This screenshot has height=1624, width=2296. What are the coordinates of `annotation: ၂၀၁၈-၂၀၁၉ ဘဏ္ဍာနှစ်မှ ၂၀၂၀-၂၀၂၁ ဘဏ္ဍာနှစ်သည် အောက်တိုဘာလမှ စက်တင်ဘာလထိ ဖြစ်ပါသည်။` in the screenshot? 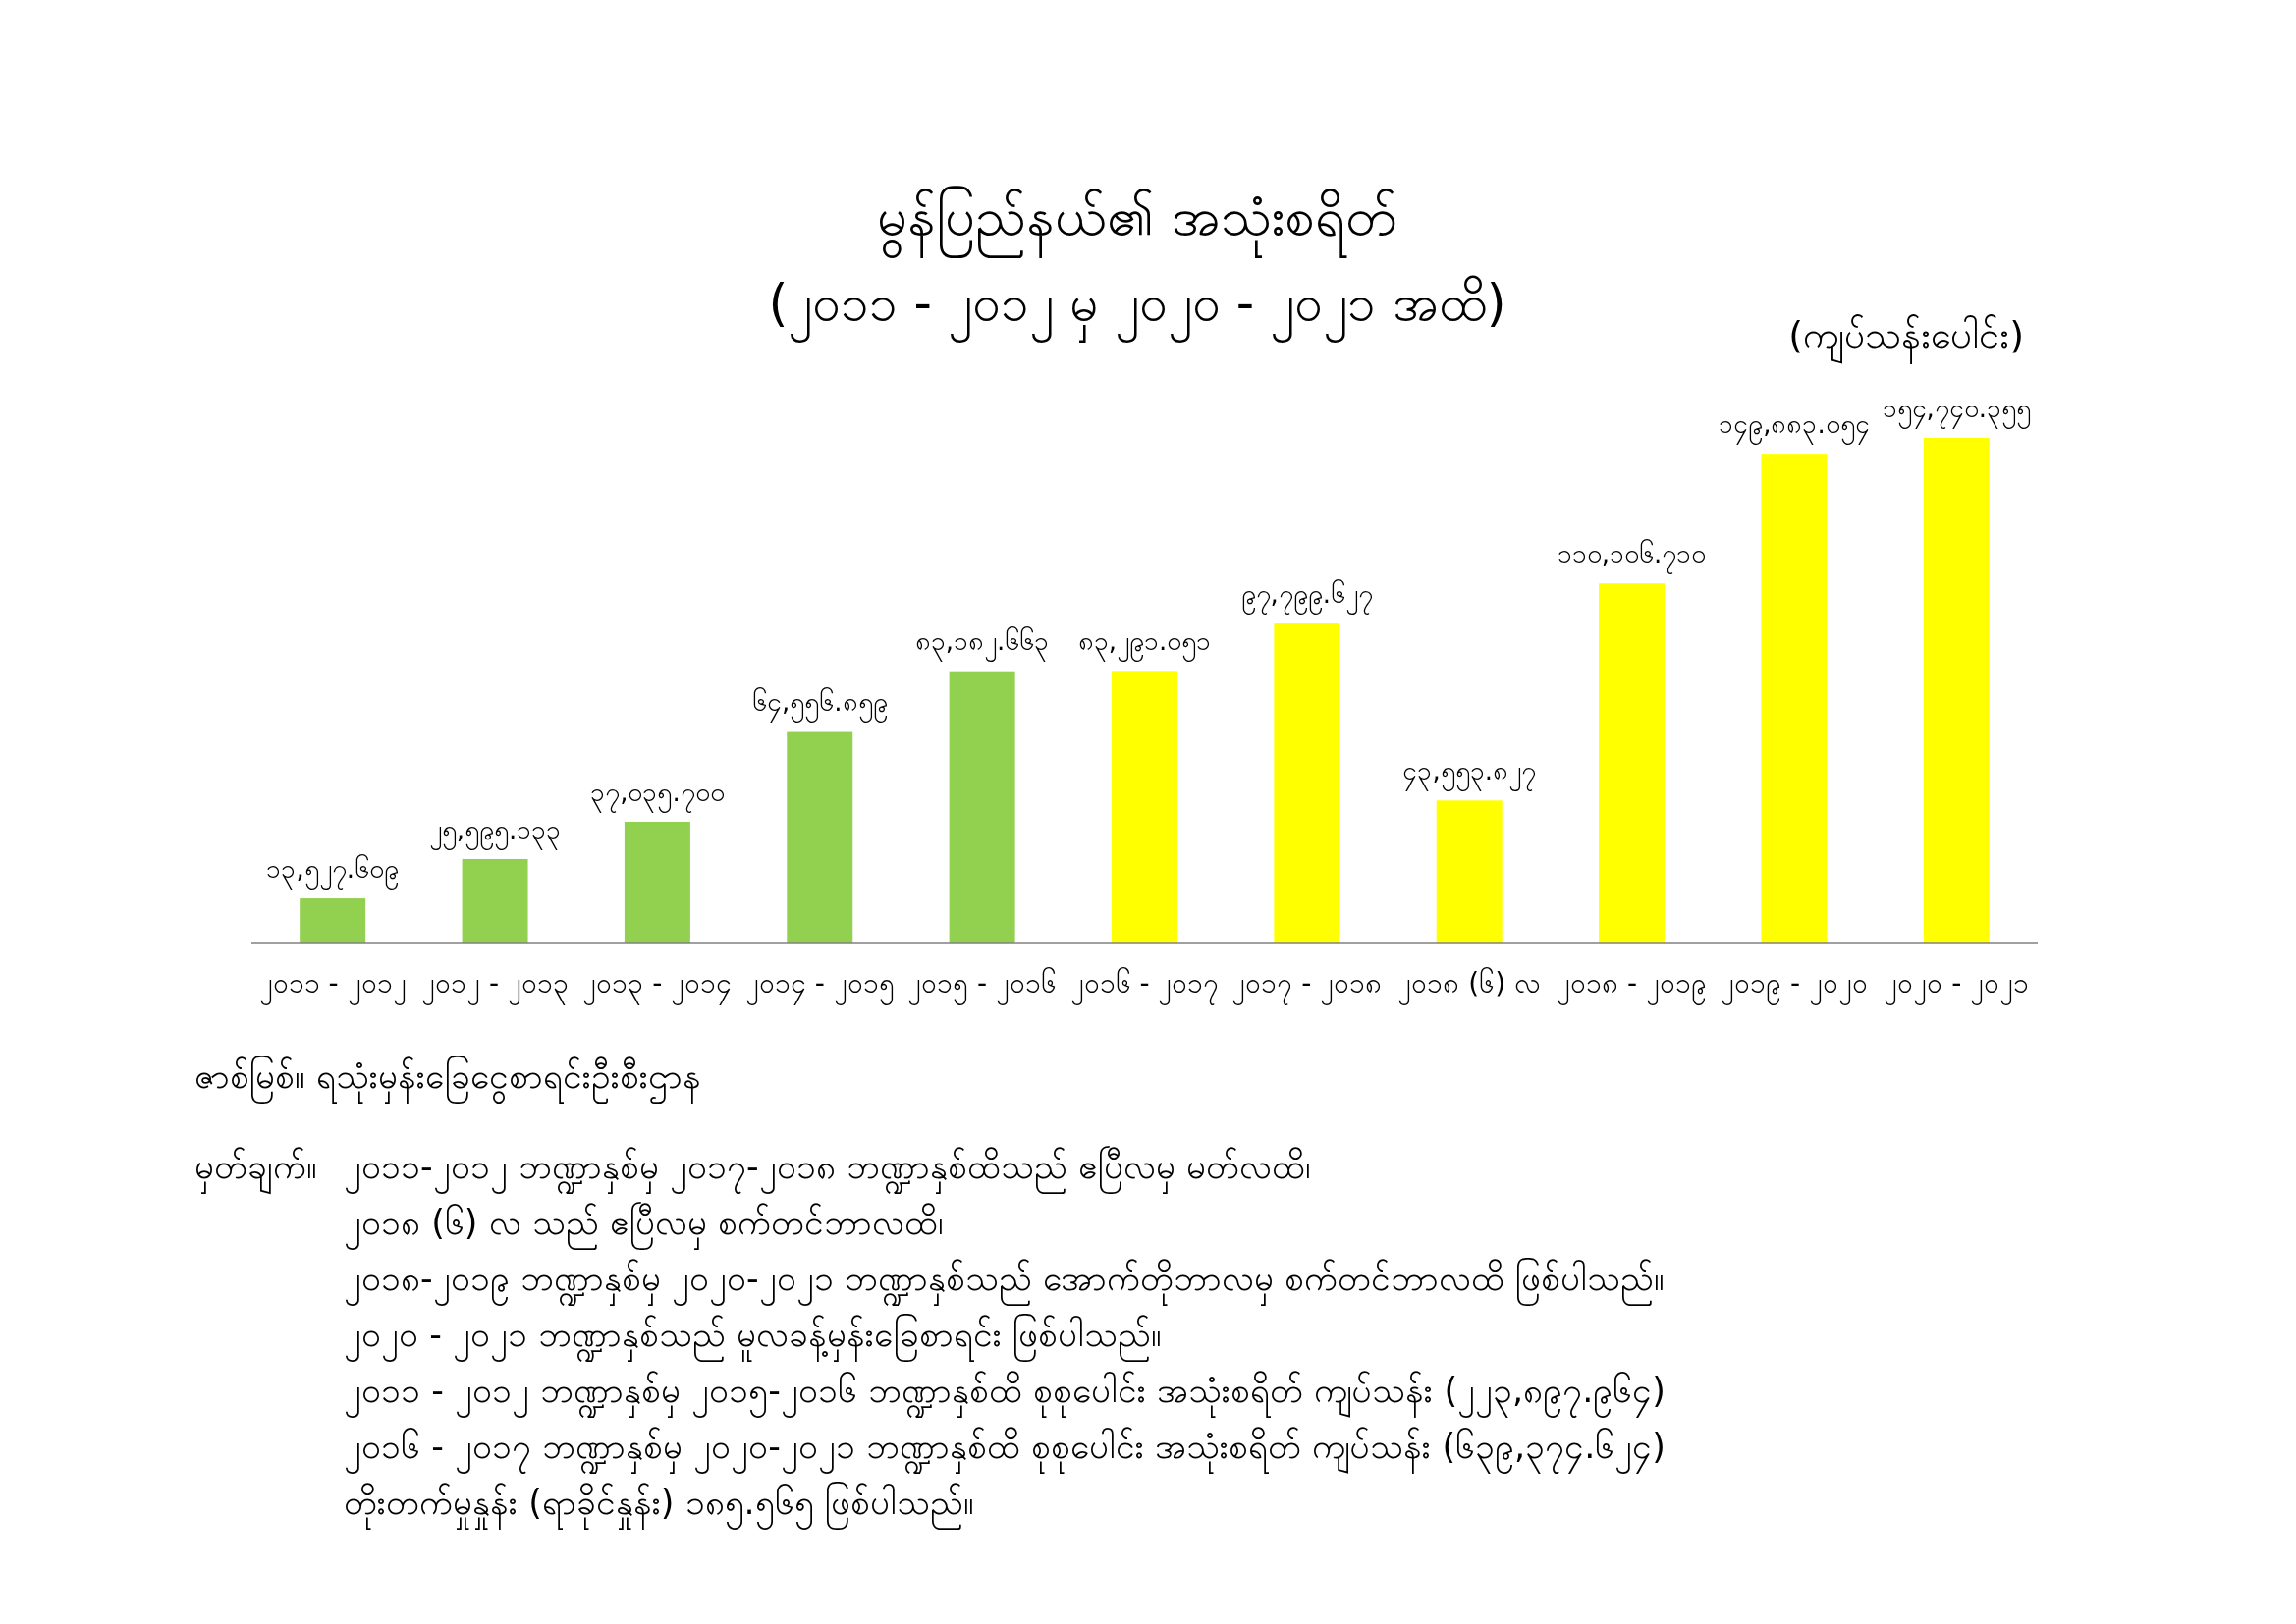 It's located at (1004, 1278).